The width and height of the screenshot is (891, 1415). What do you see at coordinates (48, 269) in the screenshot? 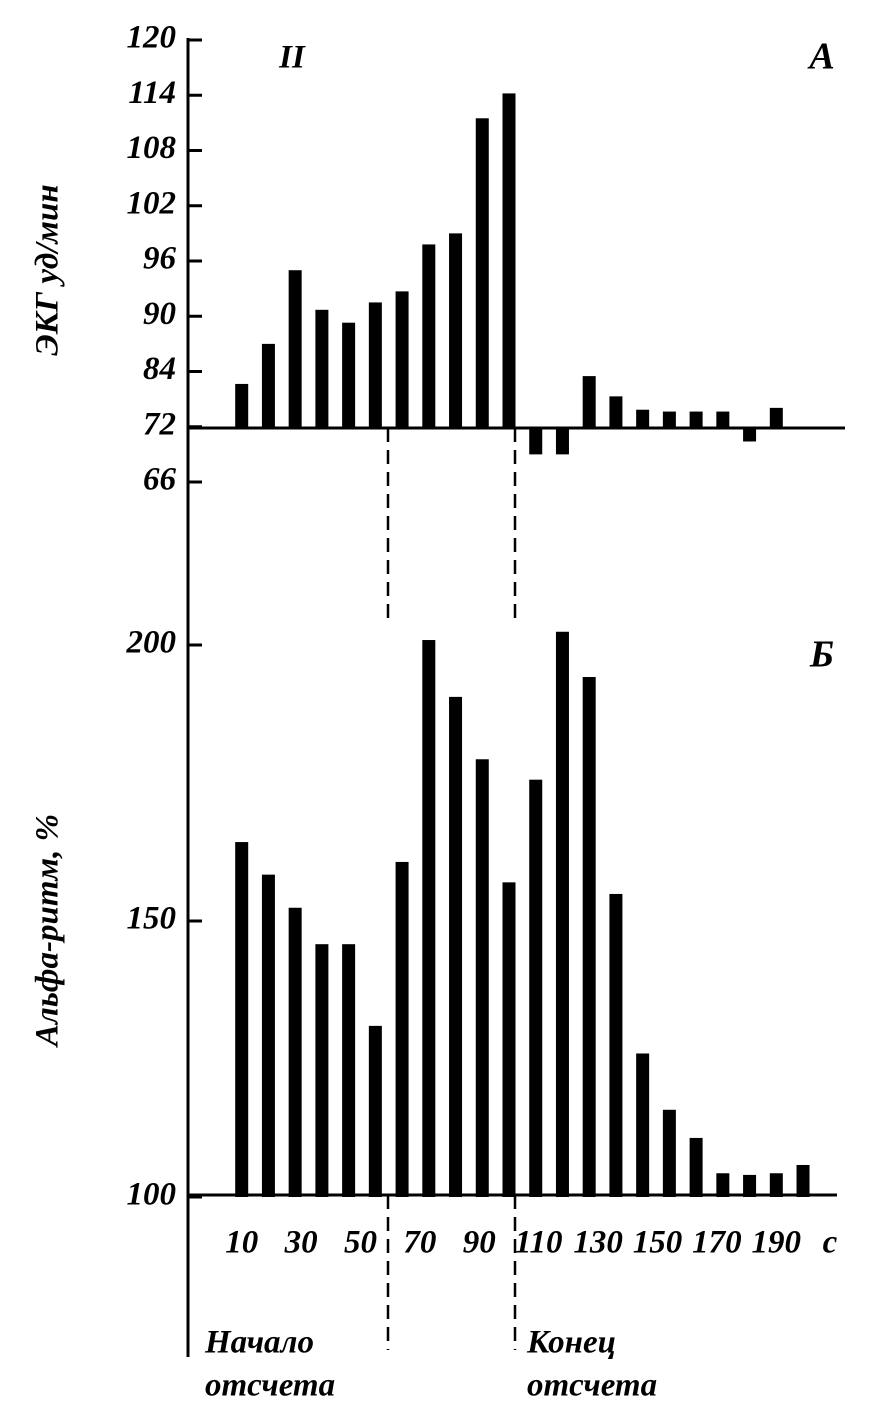
I see `y-axis-label: ЭКГ уд/мин` at bounding box center [48, 269].